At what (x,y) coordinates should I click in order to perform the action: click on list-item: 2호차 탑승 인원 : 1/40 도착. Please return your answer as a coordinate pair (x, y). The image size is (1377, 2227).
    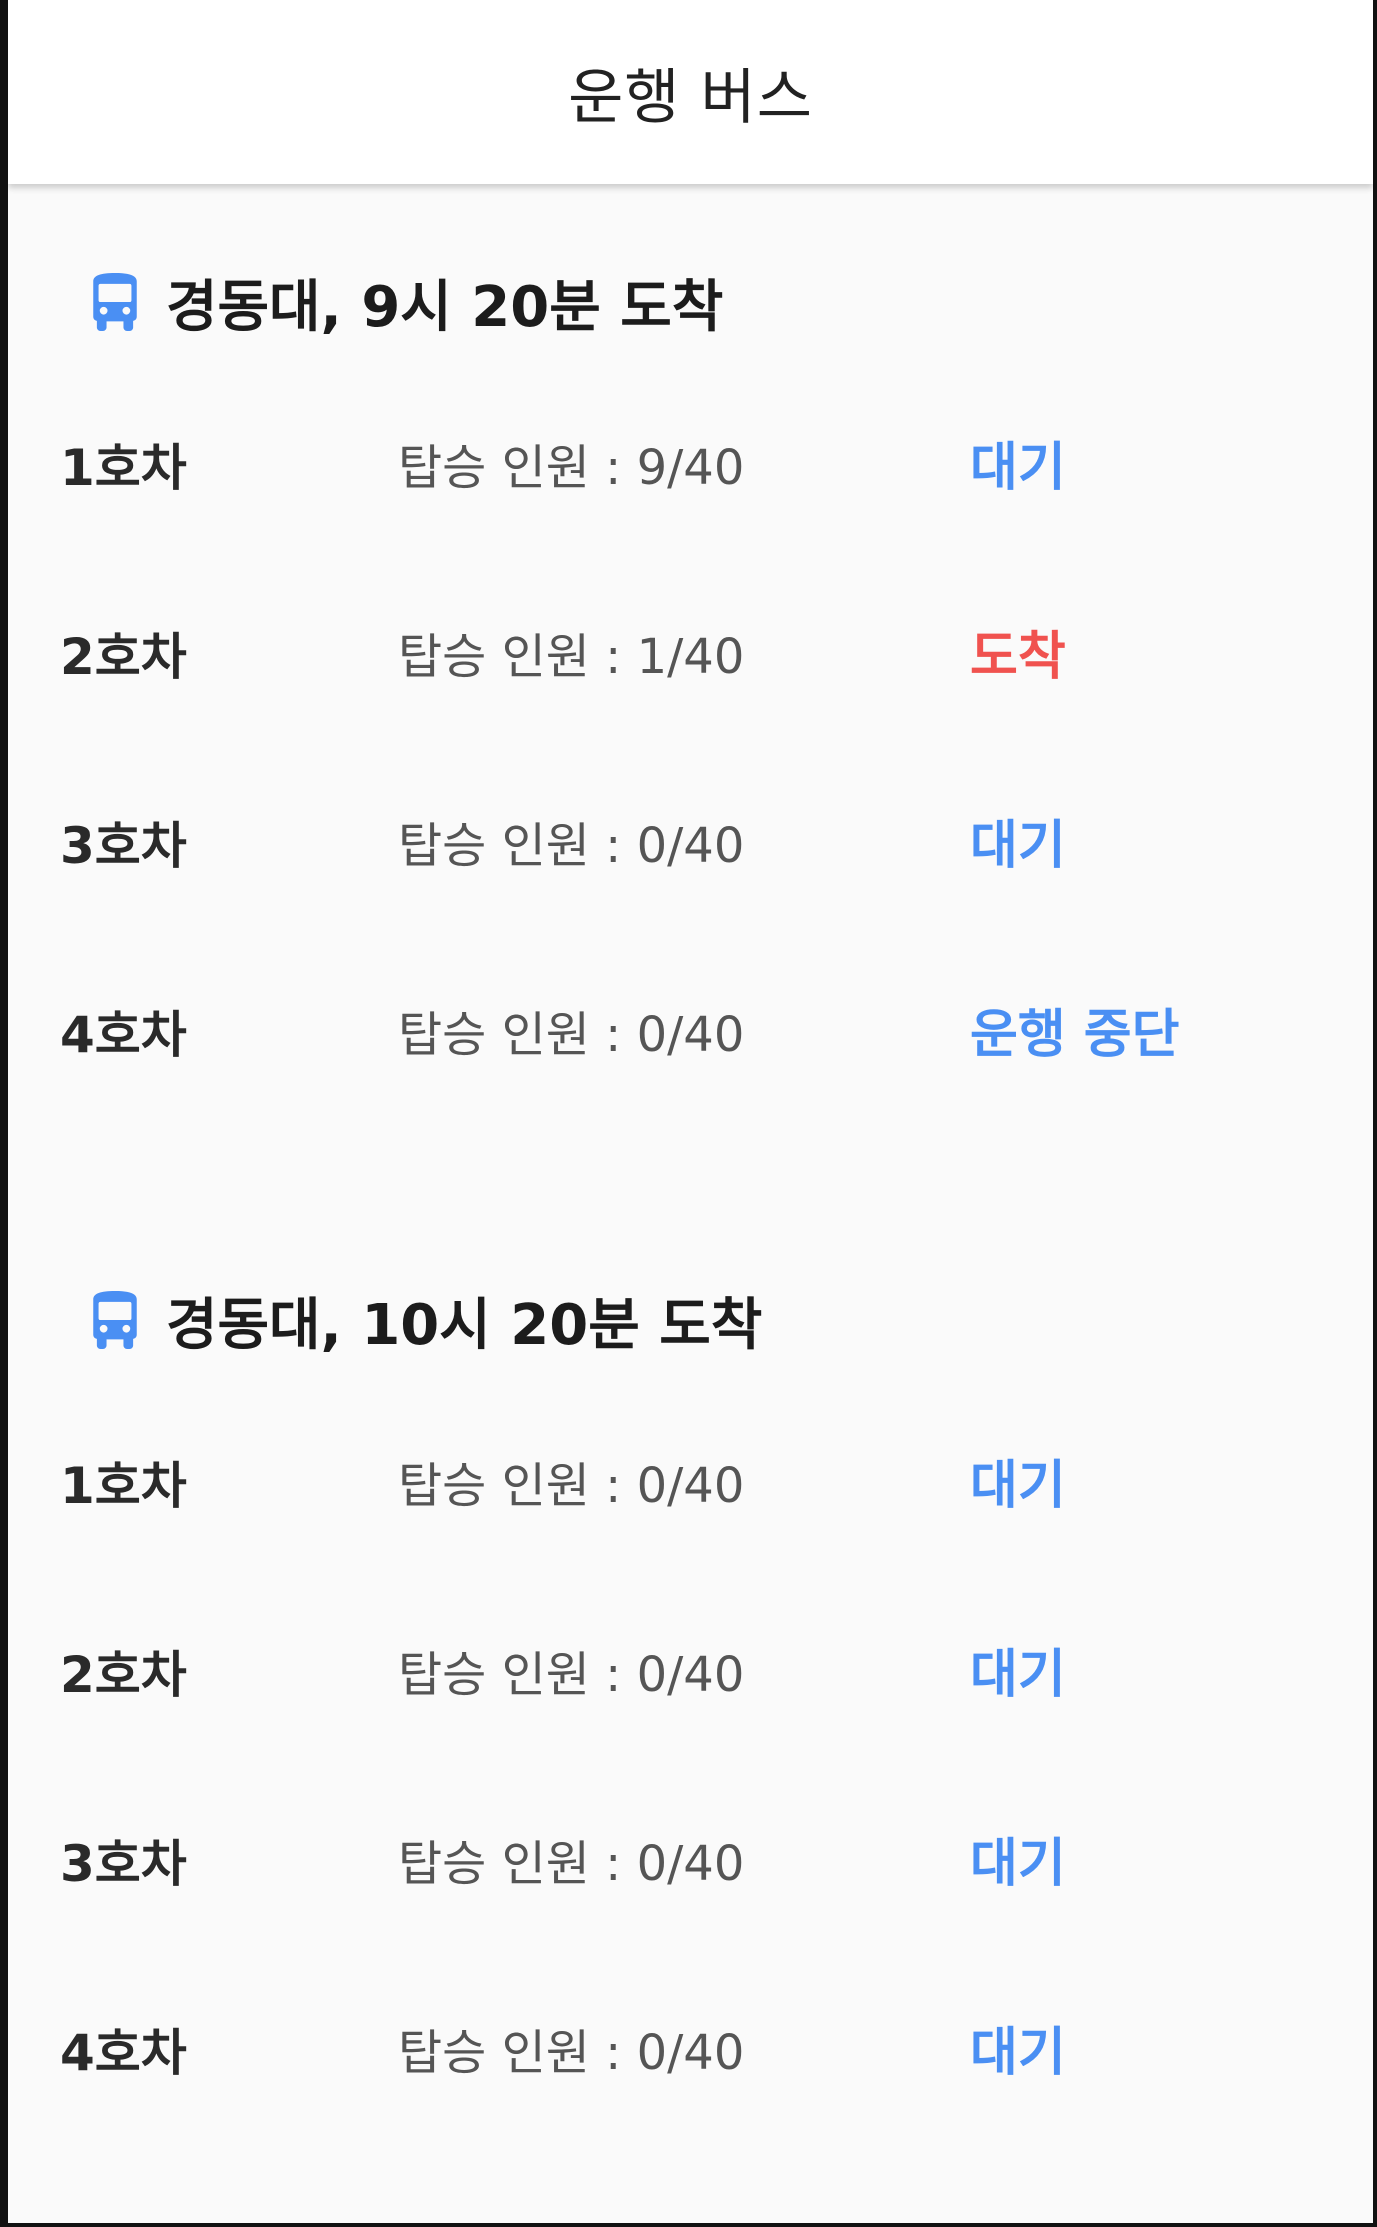
    Looking at the image, I should click on (690, 657).